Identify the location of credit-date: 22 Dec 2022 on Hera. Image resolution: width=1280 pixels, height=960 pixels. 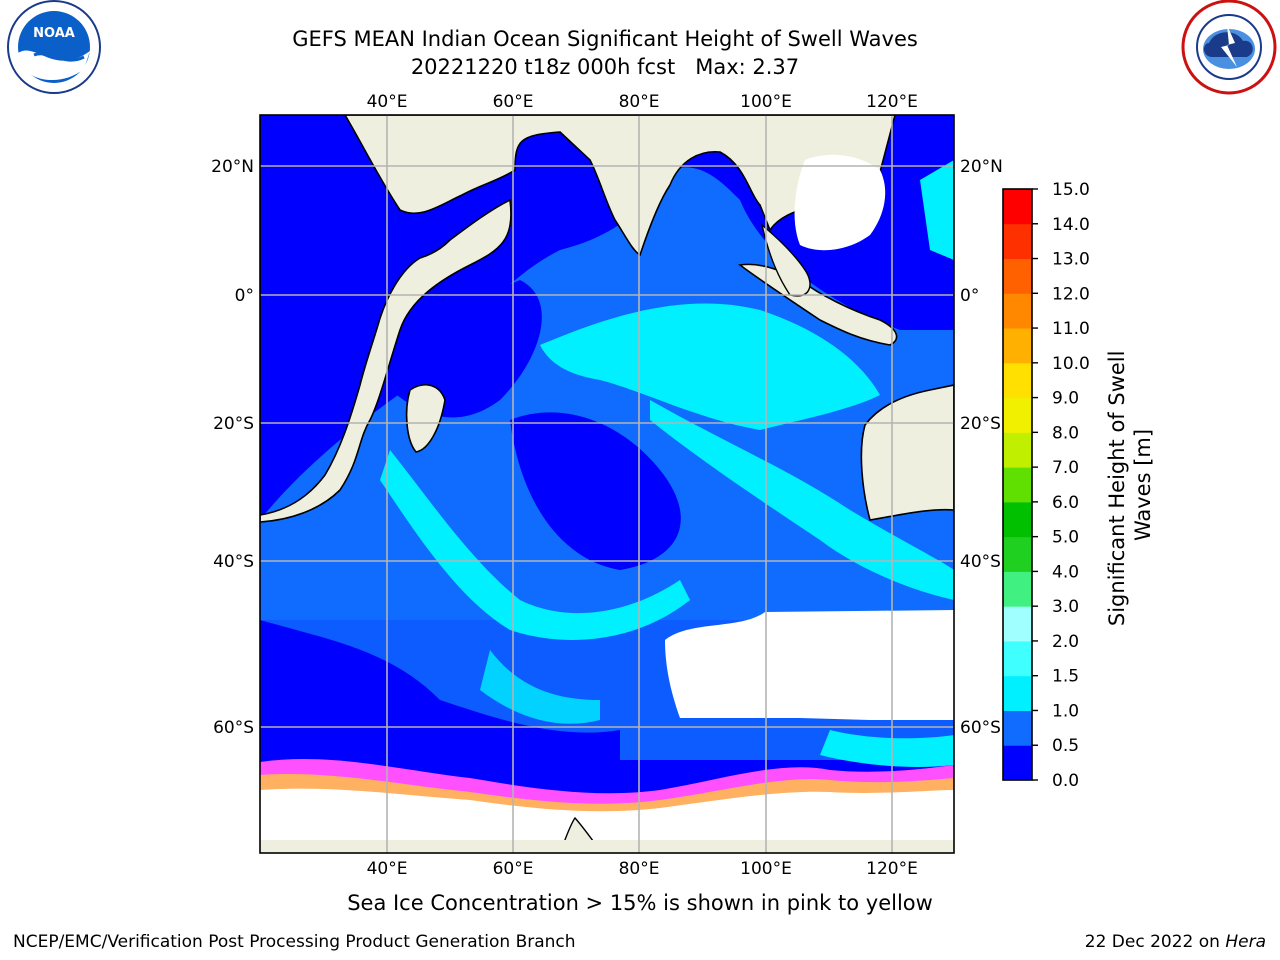
(1175, 942).